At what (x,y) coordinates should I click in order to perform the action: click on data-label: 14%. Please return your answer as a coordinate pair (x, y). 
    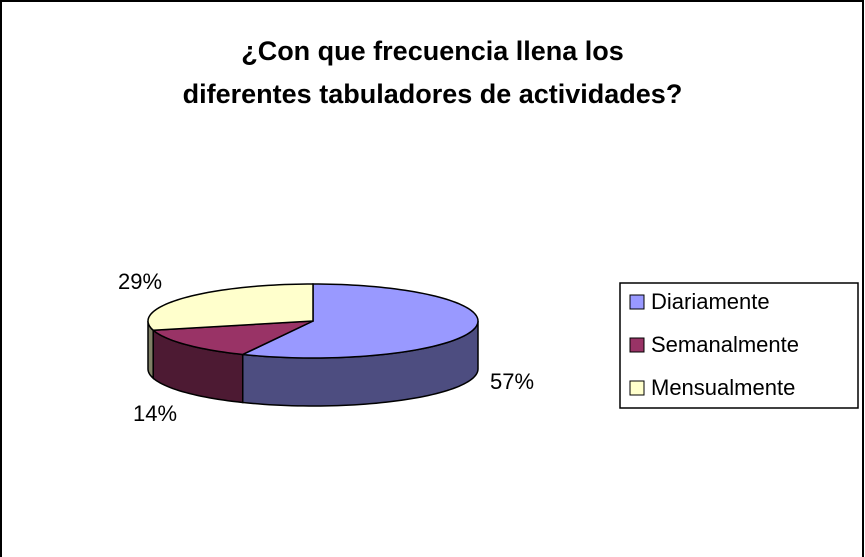
    Looking at the image, I should click on (155, 413).